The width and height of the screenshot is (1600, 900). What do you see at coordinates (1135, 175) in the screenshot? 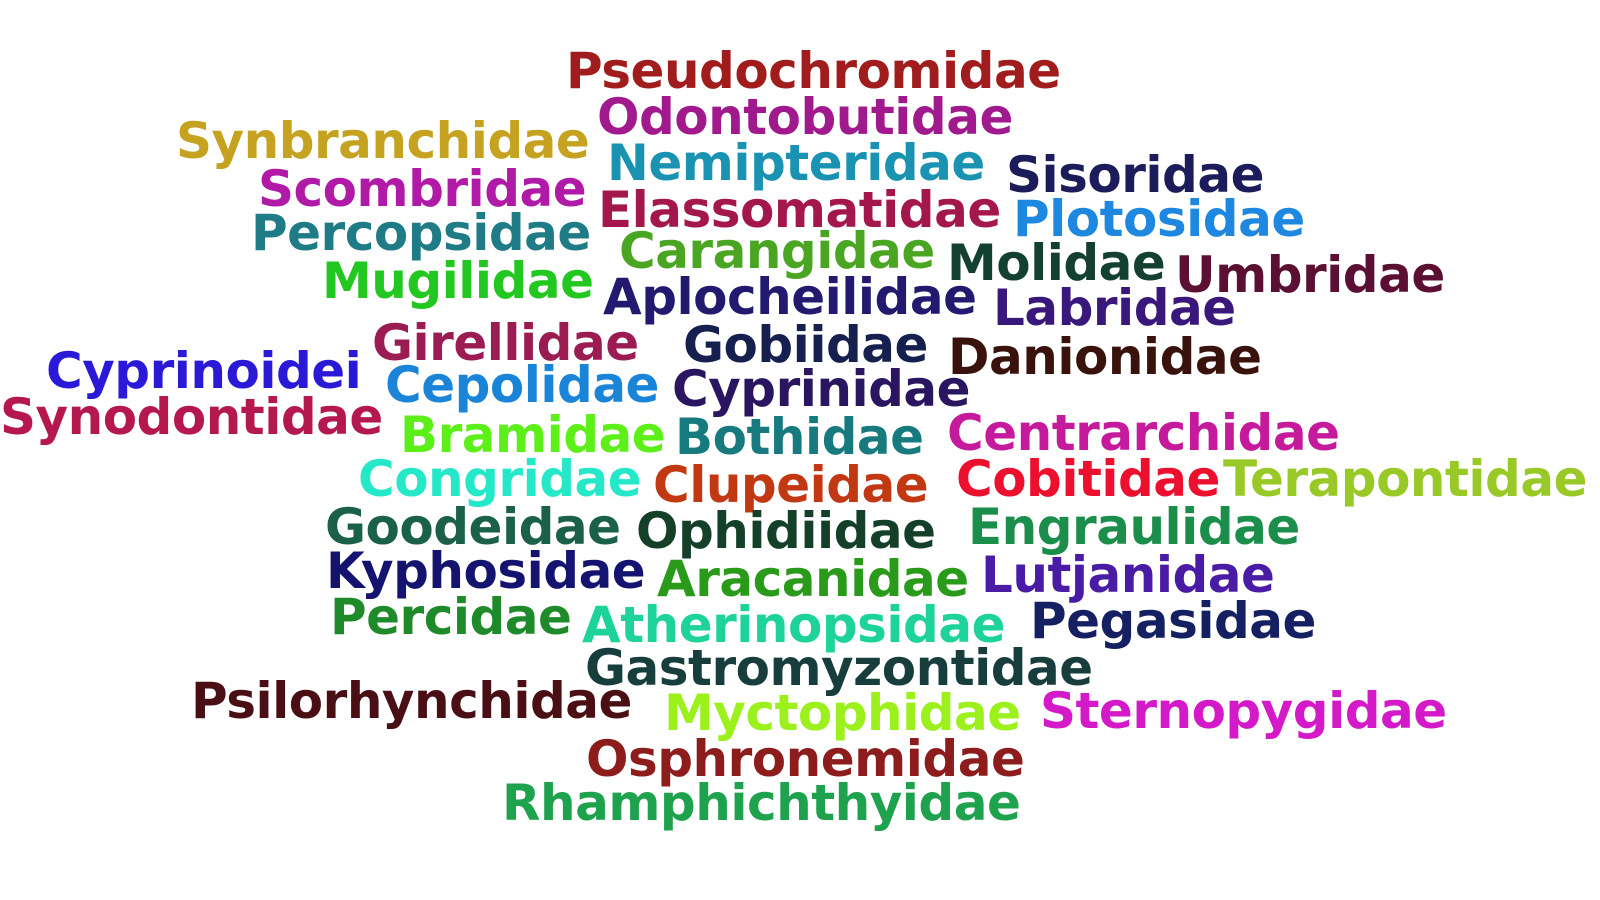
I see `word-sisoridae: Sisoridae` at bounding box center [1135, 175].